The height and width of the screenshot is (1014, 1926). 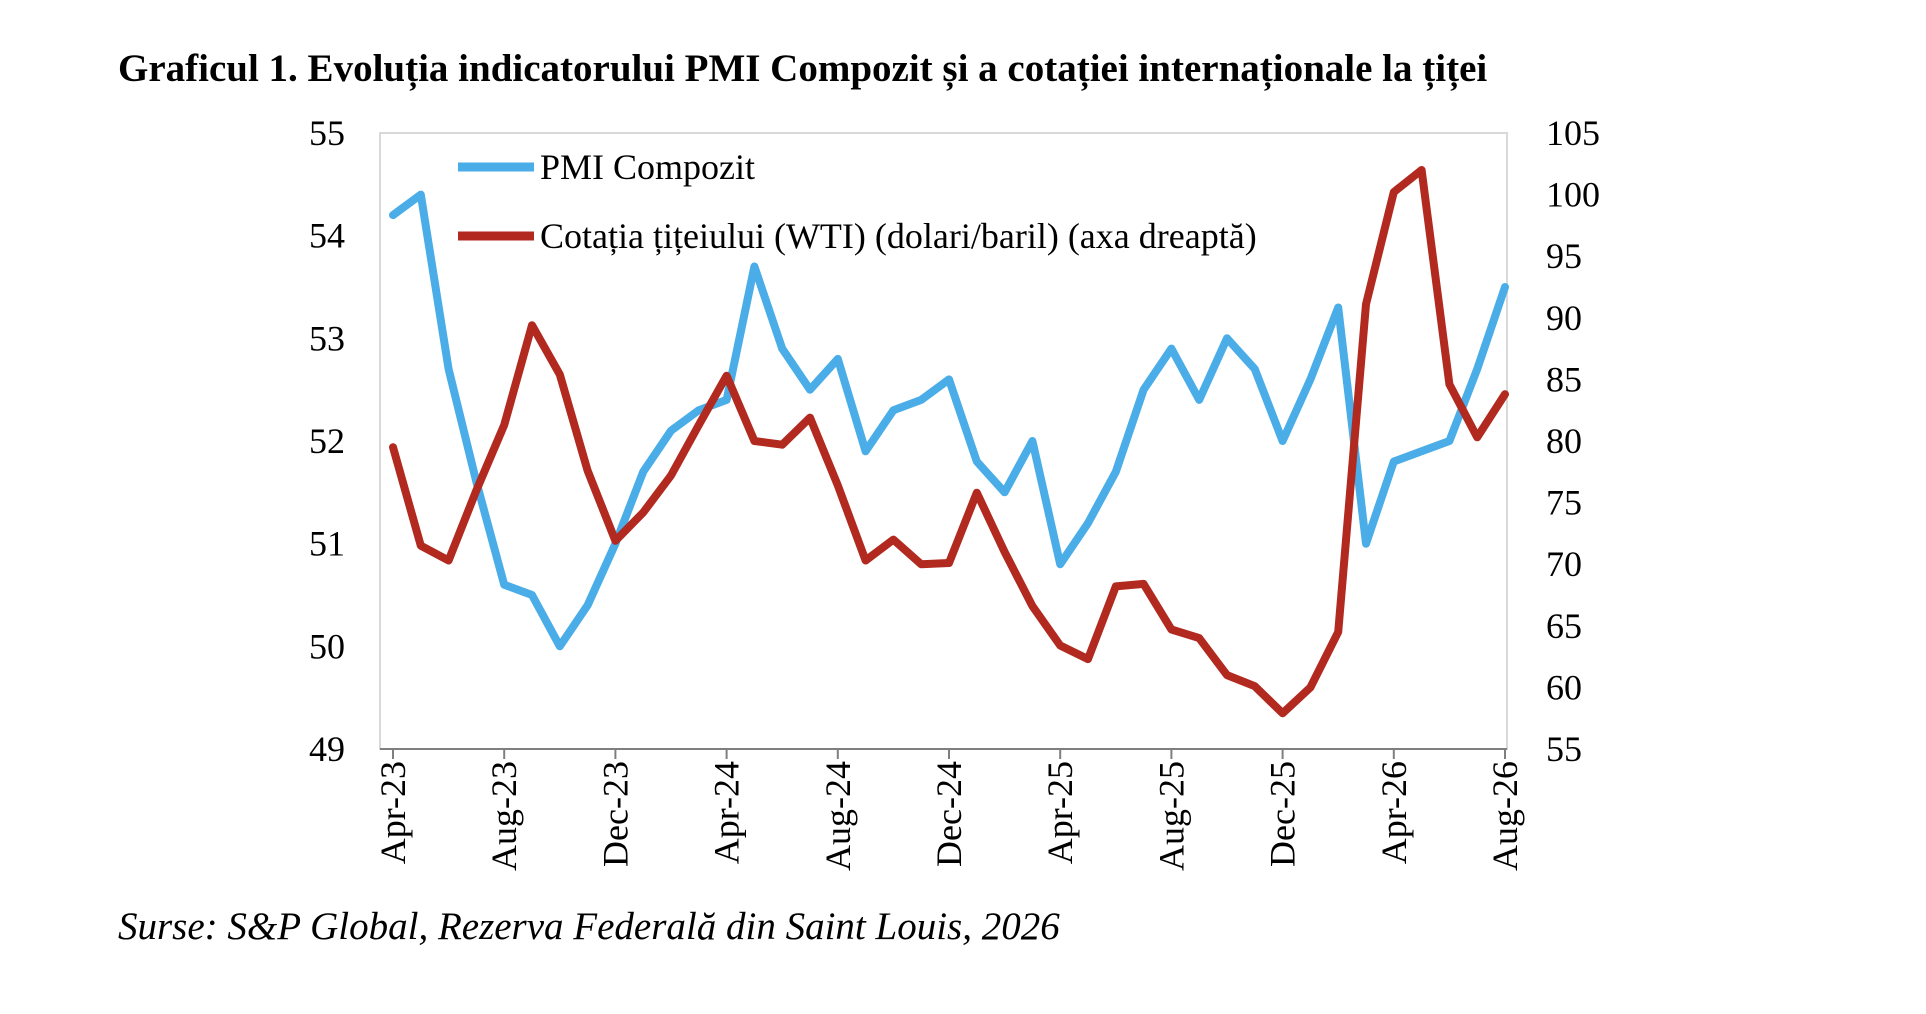 I want to click on left-axis-ticks: 49 50 51 52 53 54 55, so click(x=327, y=441).